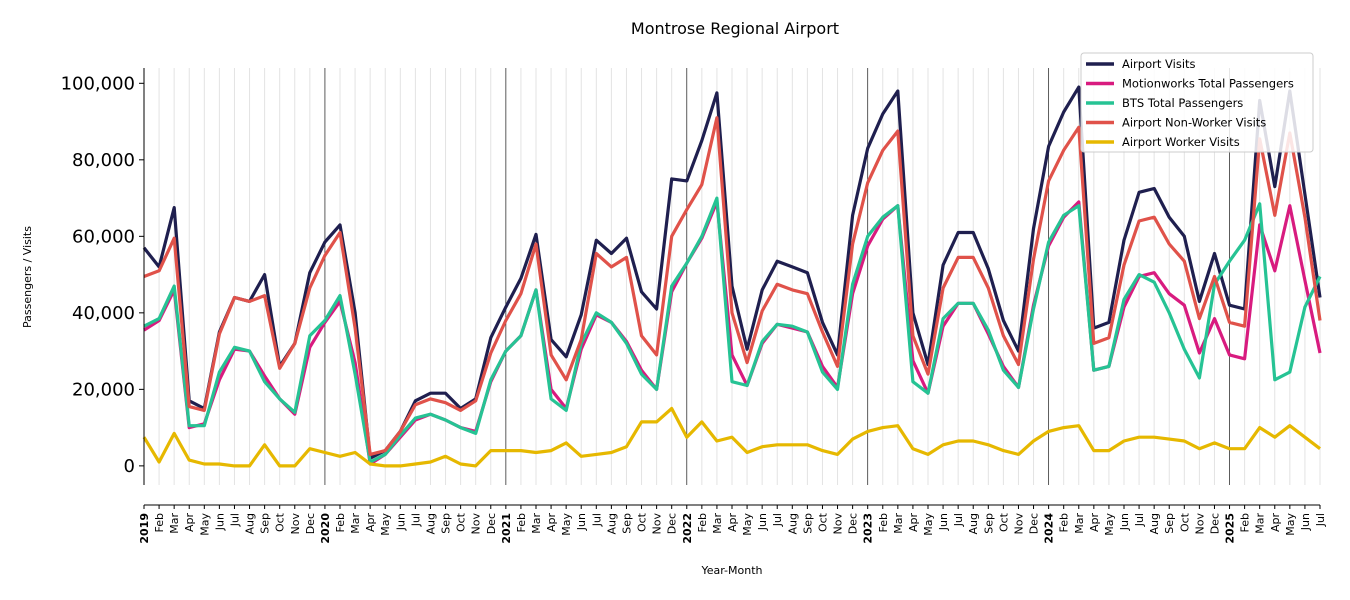 Image resolution: width=1350 pixels, height=600 pixels. I want to click on legend-label: Airport Visits, so click(1159, 64).